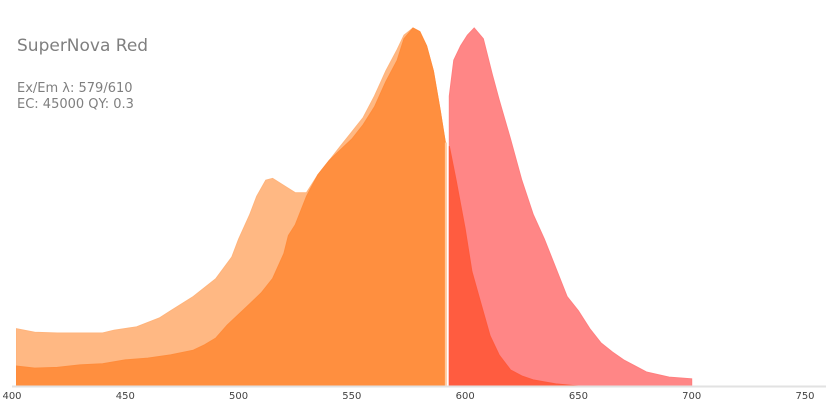  What do you see at coordinates (578, 396) in the screenshot?
I see `x-tick-label: 650` at bounding box center [578, 396].